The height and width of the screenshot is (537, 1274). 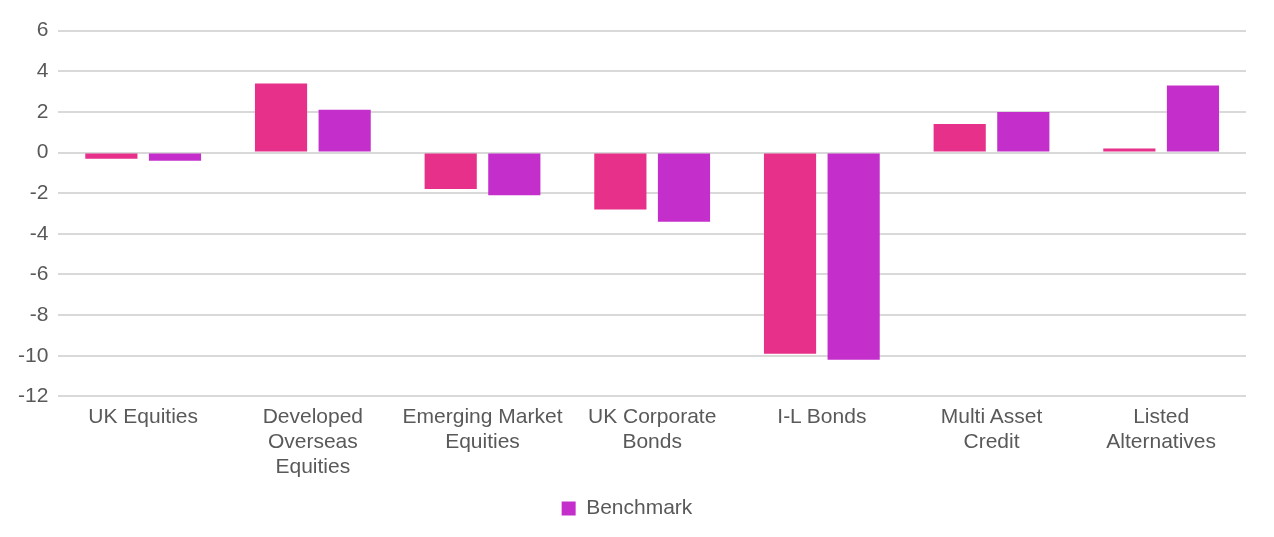 What do you see at coordinates (482, 427) in the screenshot?
I see `x-tick-label: Emerging Market Equities` at bounding box center [482, 427].